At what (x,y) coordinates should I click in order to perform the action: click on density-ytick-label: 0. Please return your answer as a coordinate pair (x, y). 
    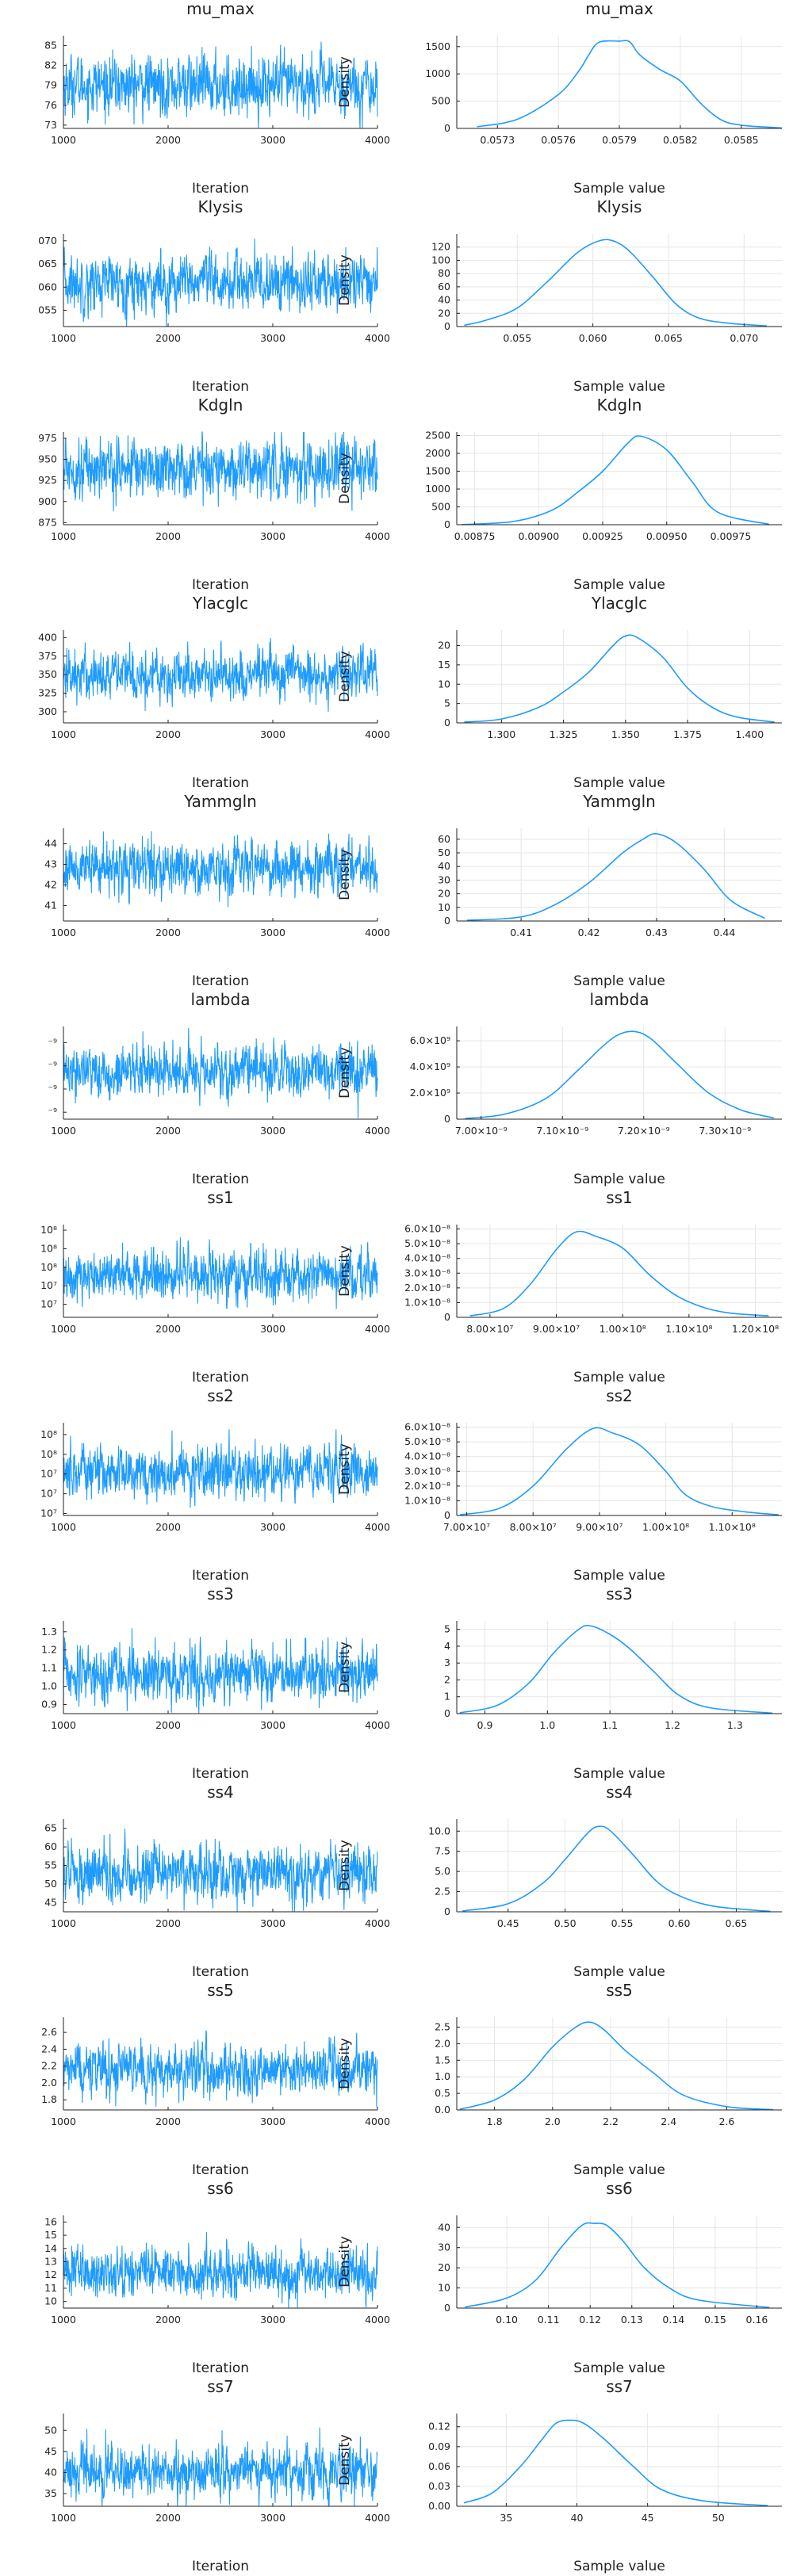
    Looking at the image, I should click on (447, 524).